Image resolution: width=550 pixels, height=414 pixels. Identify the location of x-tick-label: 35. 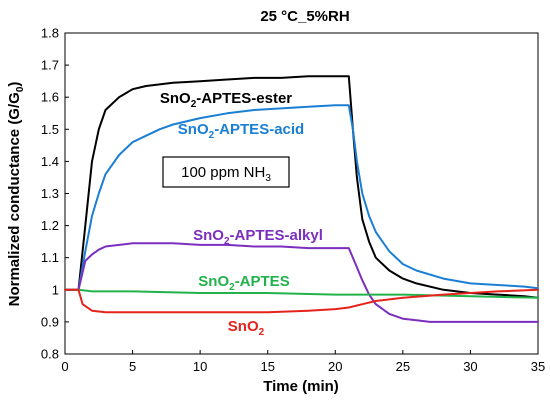
(538, 366).